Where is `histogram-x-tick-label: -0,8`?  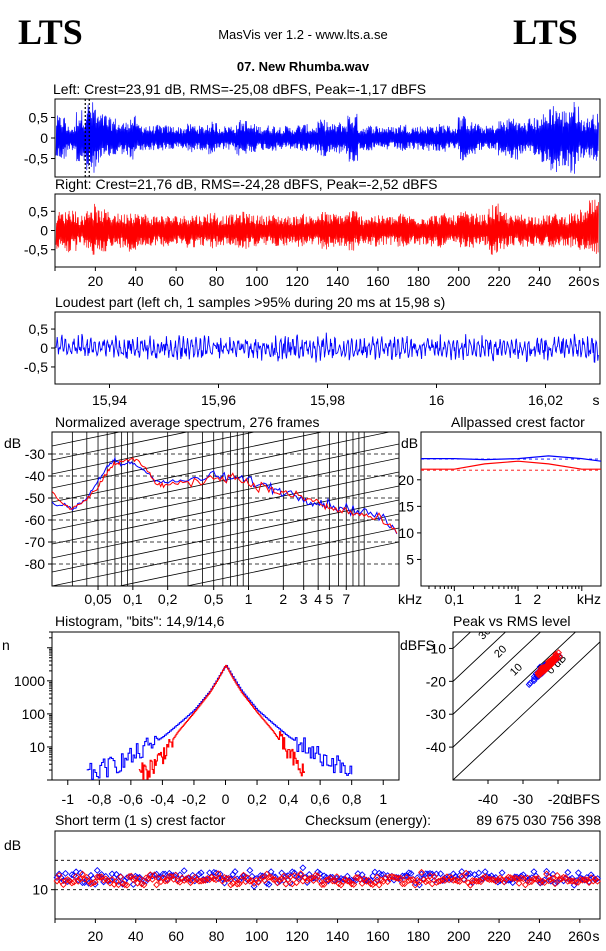
histogram-x-tick-label: -0,8 is located at coordinates (99, 799).